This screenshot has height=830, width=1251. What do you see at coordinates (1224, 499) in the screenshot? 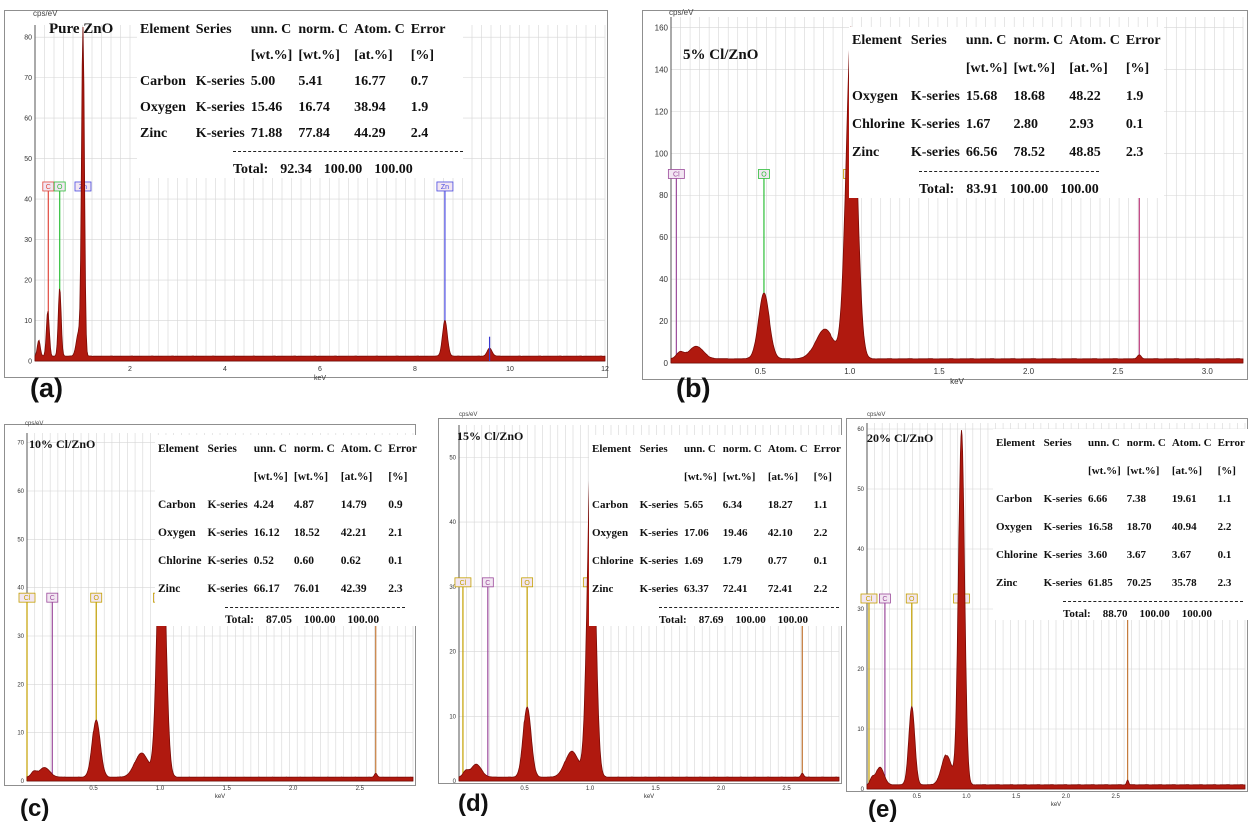
I see `table-cell: 1.1` at bounding box center [1224, 499].